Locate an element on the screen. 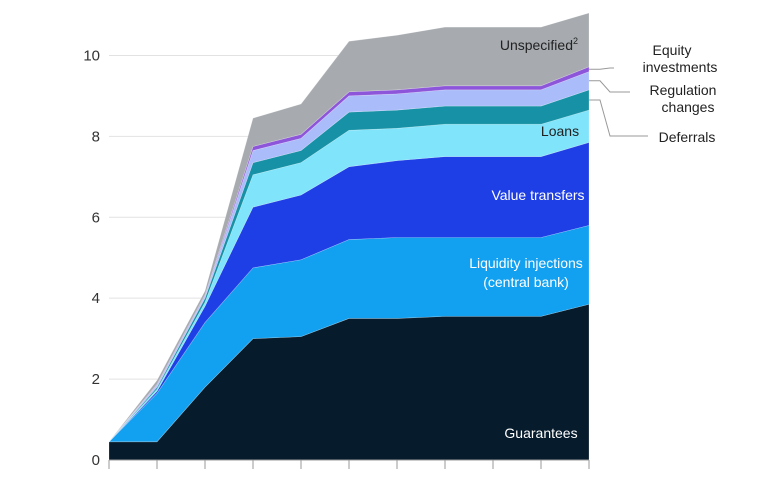 The height and width of the screenshot is (480, 767). label-unspecified-superscript: 2 is located at coordinates (575, 41).